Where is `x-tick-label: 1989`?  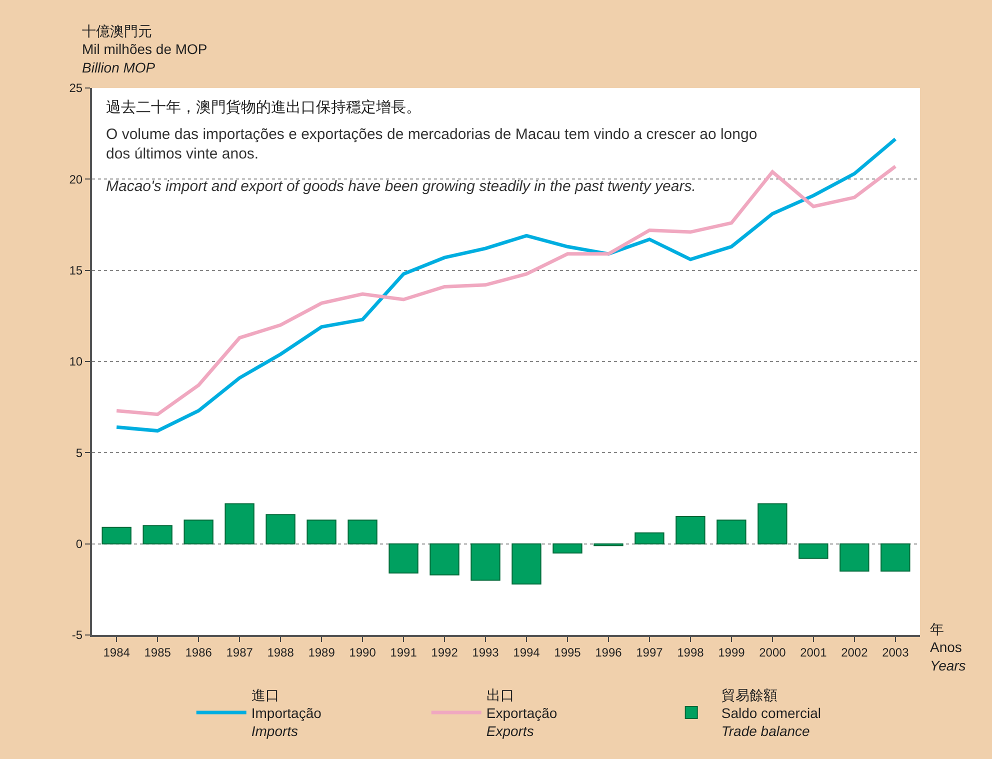 x-tick-label: 1989 is located at coordinates (322, 652).